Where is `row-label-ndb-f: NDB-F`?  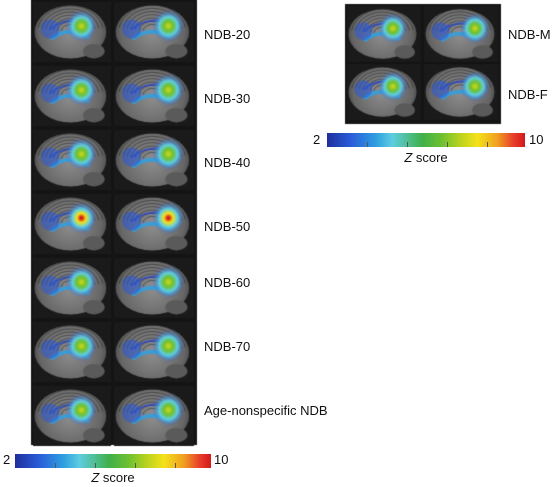
row-label-ndb-f: NDB-F is located at coordinates (528, 94).